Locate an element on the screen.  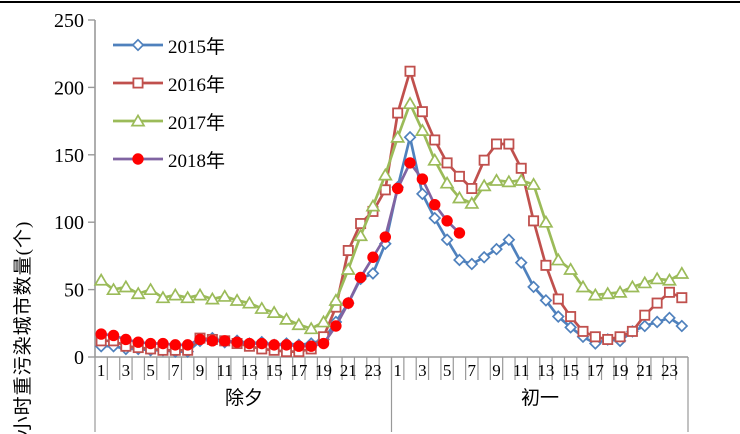
y-tick-label: 150 is located at coordinates (69, 156).